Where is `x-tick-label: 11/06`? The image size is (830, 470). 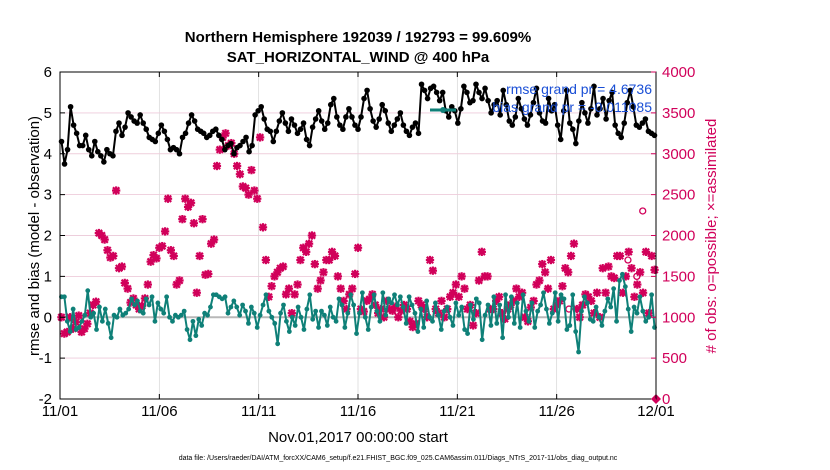 x-tick-label: 11/06 is located at coordinates (159, 411).